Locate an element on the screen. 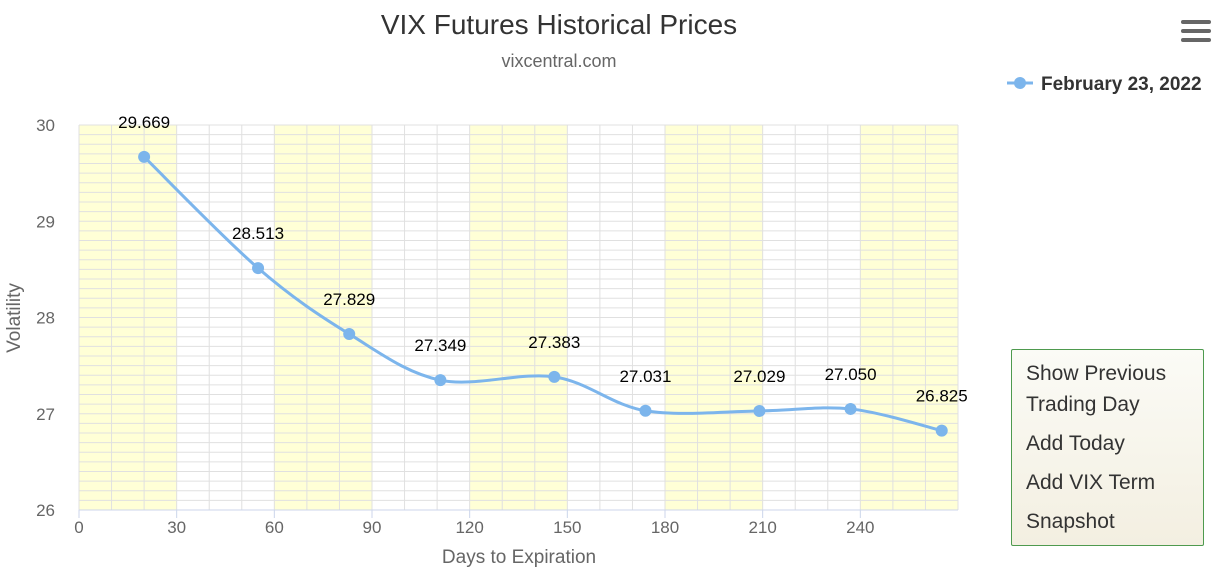  data-label: 27.383 is located at coordinates (554, 342).